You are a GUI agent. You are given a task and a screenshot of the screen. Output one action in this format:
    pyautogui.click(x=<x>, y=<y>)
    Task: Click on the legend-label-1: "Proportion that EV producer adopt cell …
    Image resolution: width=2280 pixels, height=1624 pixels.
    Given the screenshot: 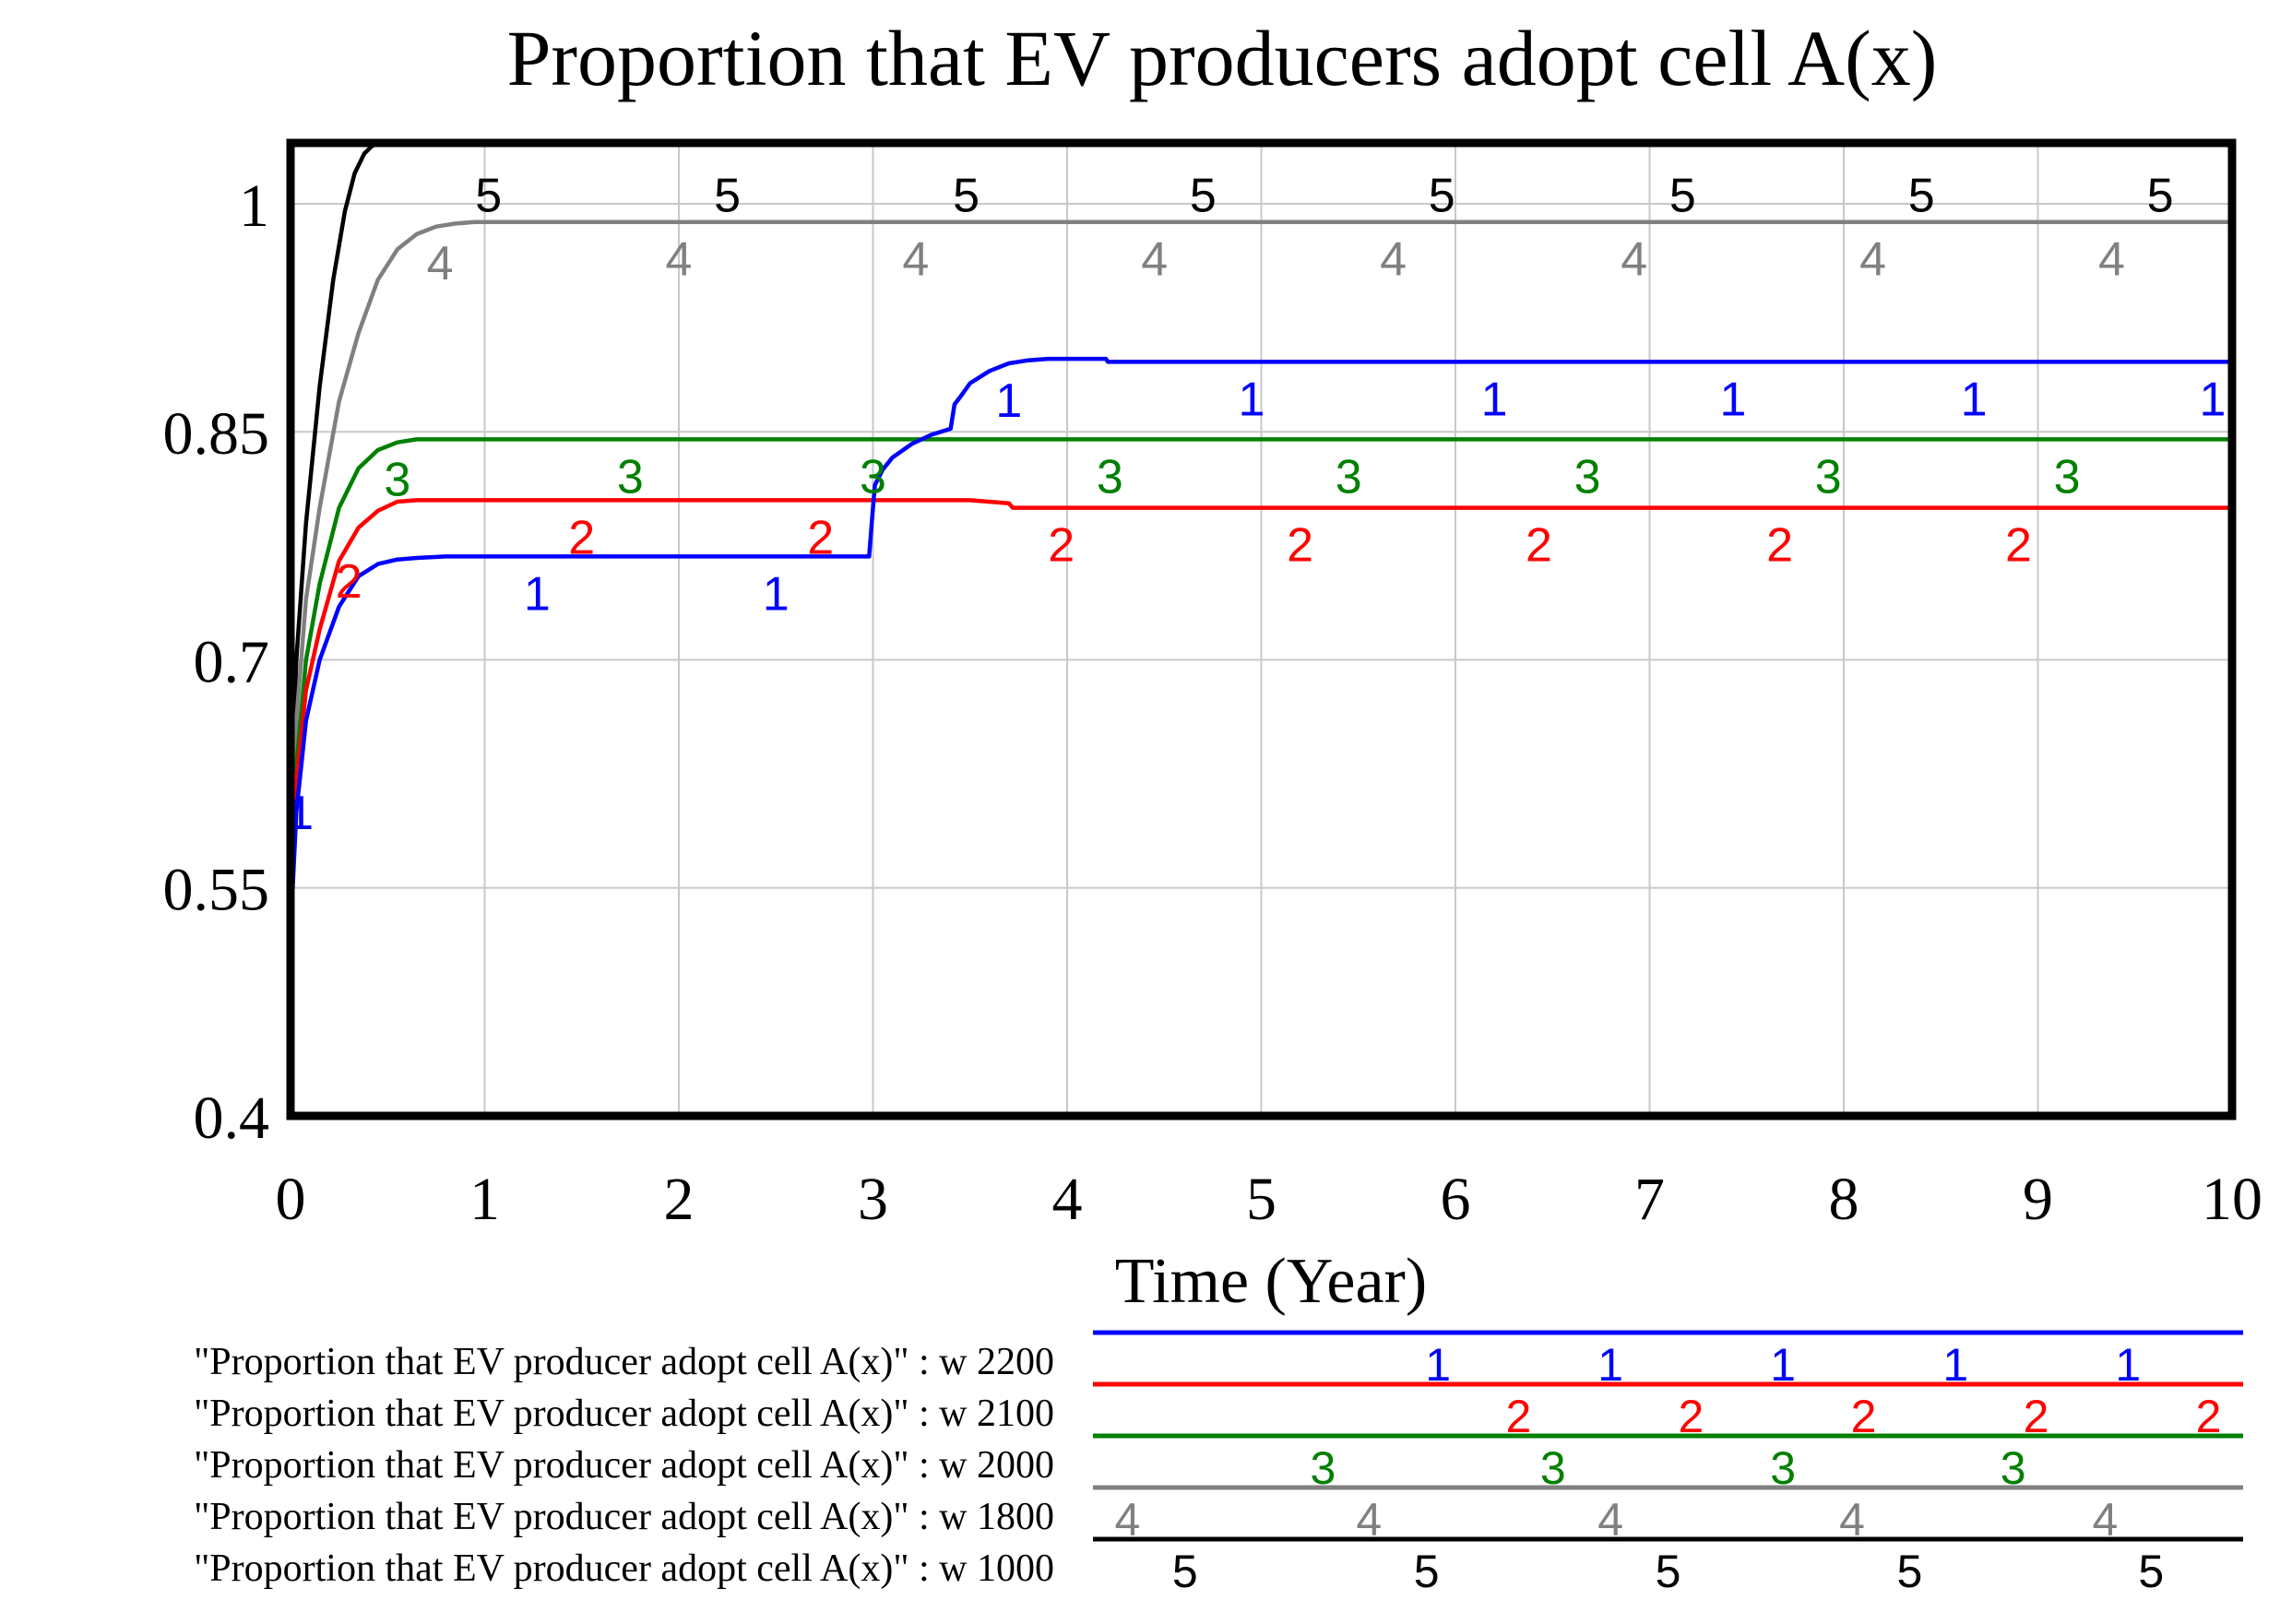 What is the action you would take?
    pyautogui.click(x=624, y=1362)
    